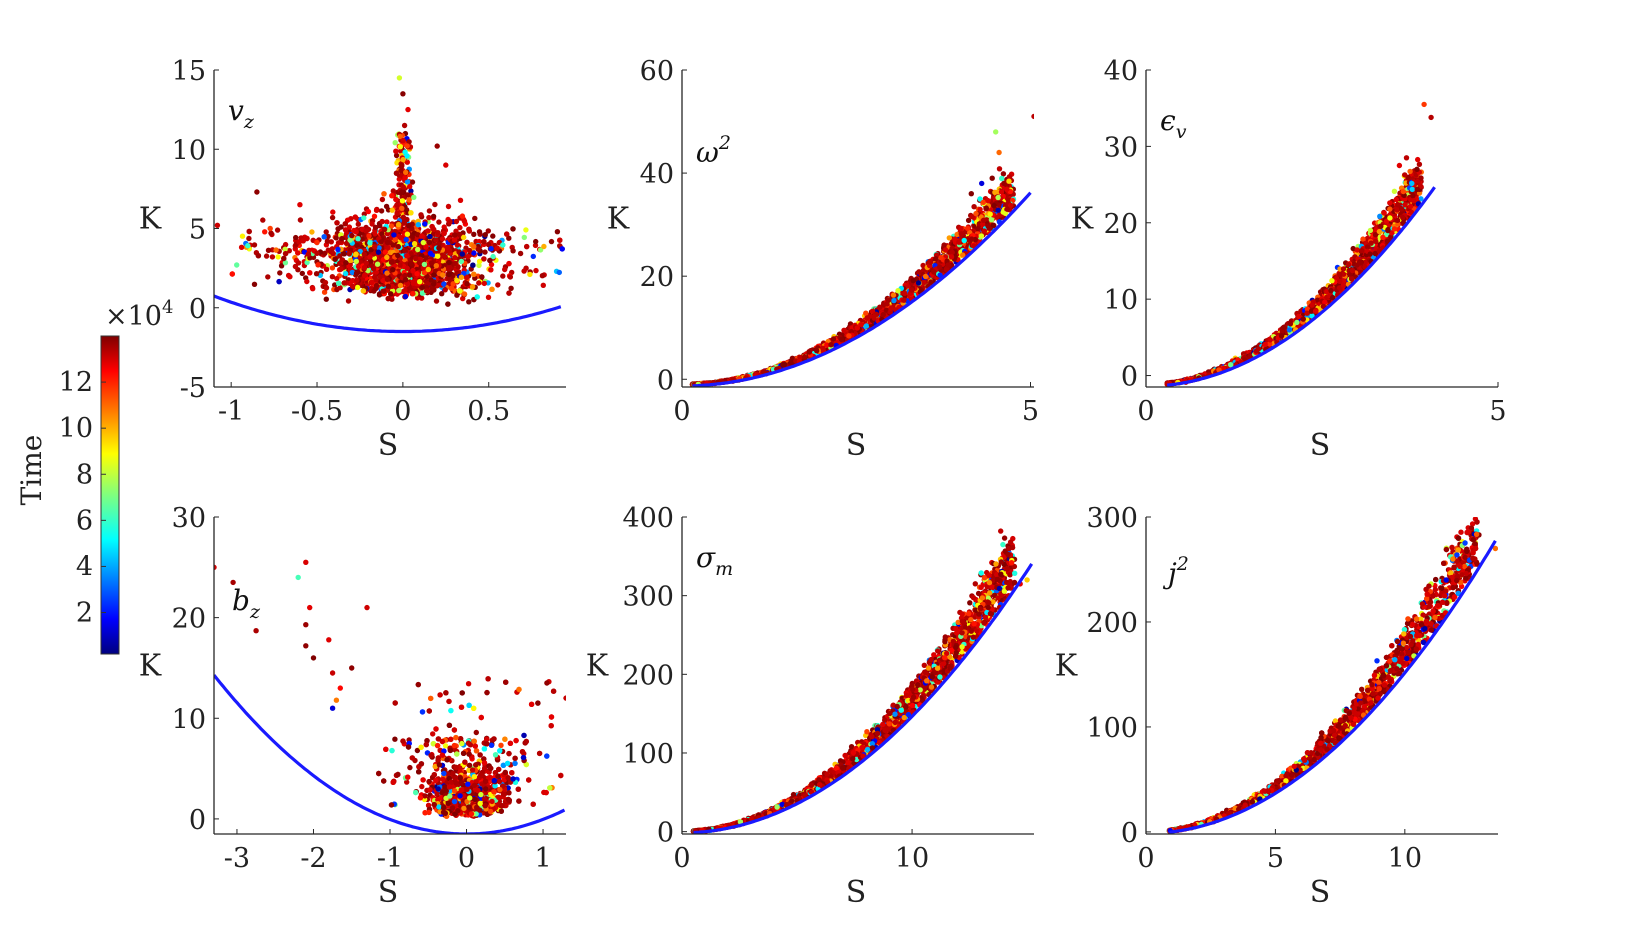 The image size is (1640, 931). I want to click on colorbar-tick-label: 10, so click(76, 428).